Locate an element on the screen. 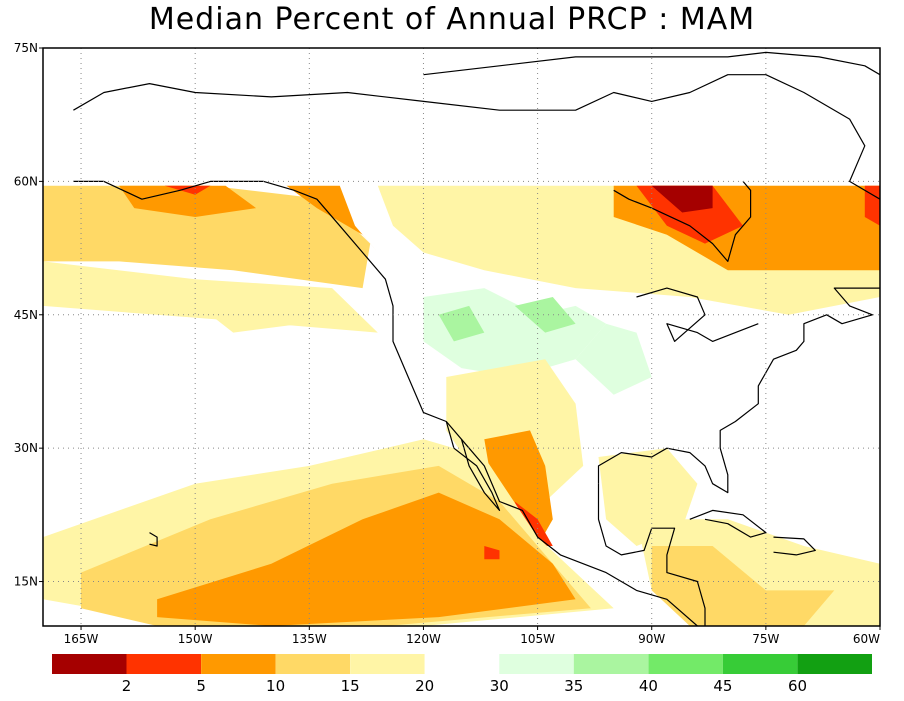 Image resolution: width=904 pixels, height=701 pixels. colorbar-label: 2 is located at coordinates (127, 686).